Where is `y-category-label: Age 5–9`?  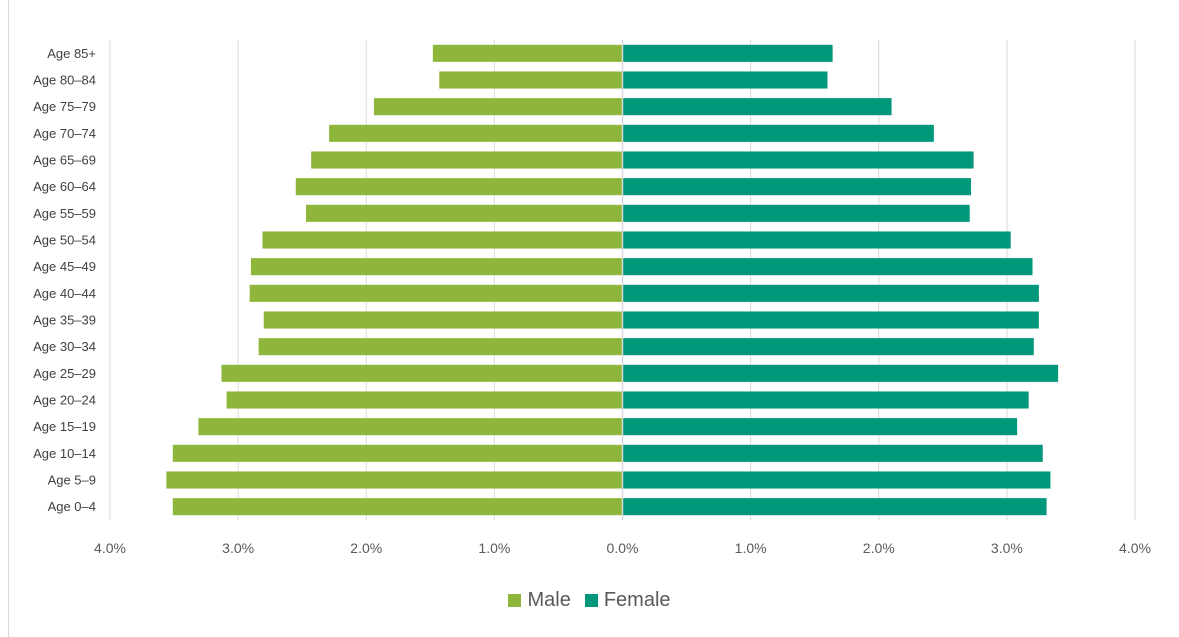 y-category-label: Age 5–9 is located at coordinates (72, 480).